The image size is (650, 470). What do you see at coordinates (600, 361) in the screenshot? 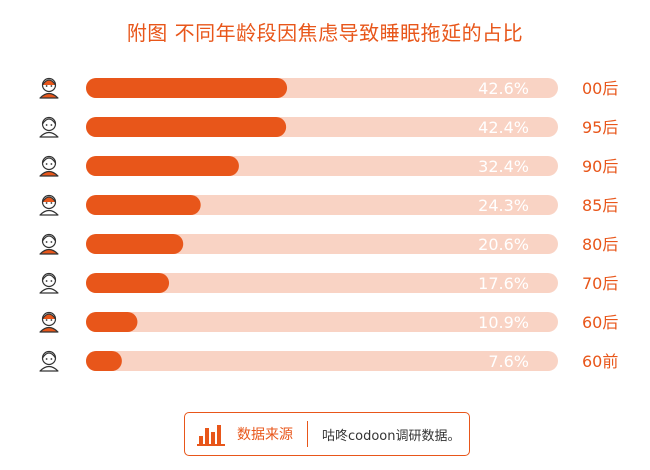
I see `category-label: 60前` at bounding box center [600, 361].